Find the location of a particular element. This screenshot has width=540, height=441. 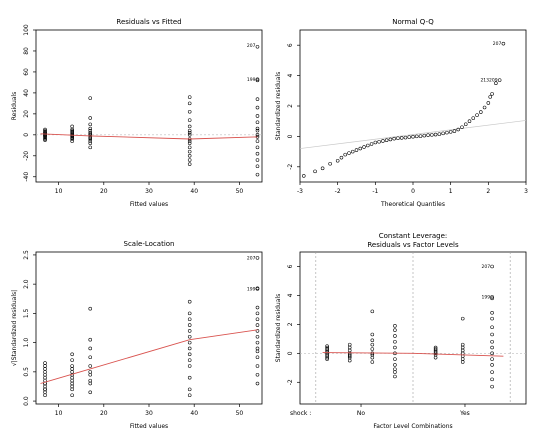

x-tick-label: 2 is located at coordinates (488, 191).